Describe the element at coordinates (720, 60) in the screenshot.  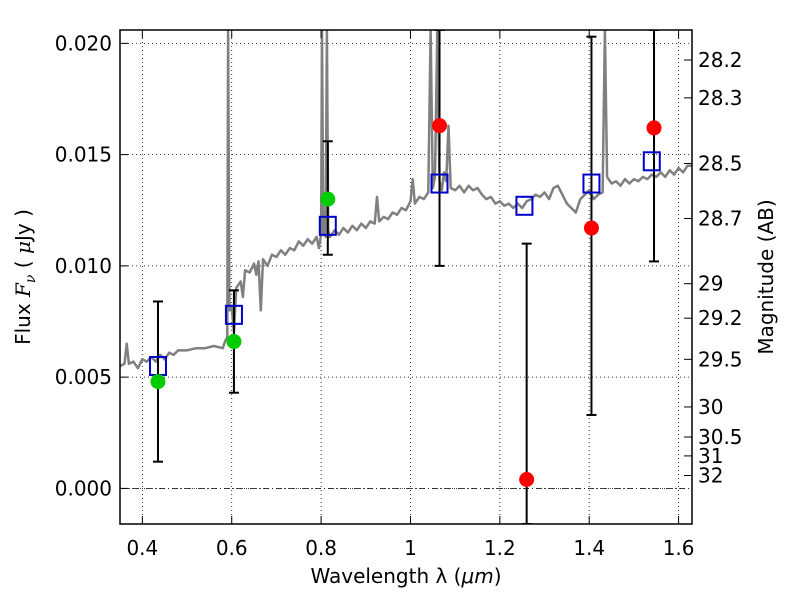
I see `y2-tick-label: 28.2` at that location.